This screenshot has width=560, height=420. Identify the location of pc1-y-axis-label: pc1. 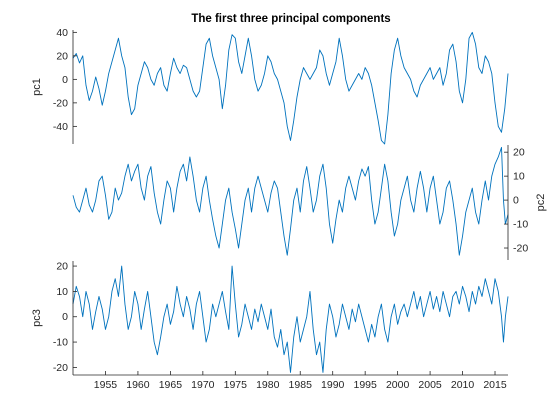
(37, 87).